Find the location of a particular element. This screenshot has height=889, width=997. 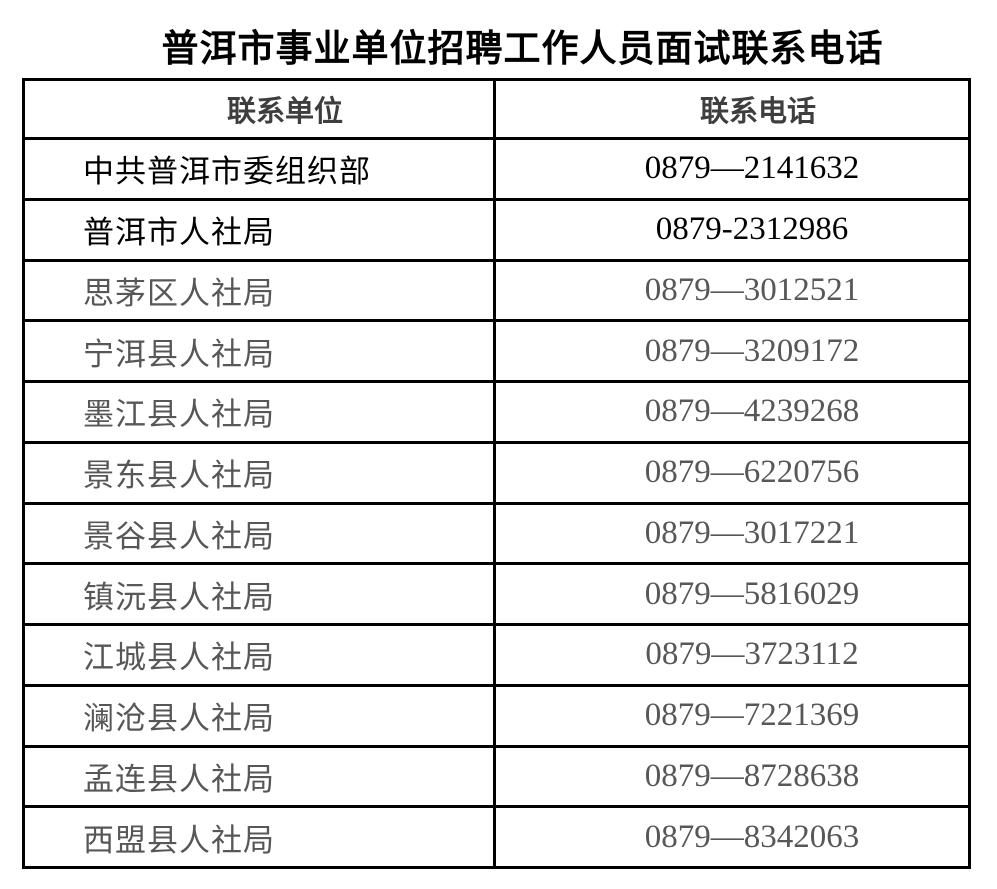

table-row: 澜沧县人社局 0879—7221369 is located at coordinates (496, 715).